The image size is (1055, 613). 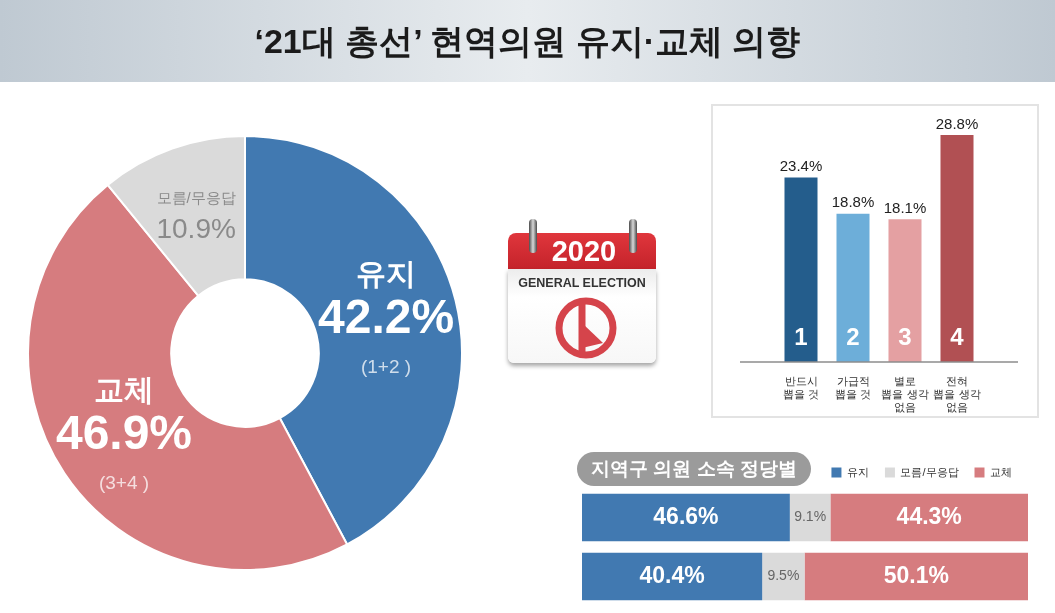 I want to click on data-label: 46.6%, so click(x=686, y=515).